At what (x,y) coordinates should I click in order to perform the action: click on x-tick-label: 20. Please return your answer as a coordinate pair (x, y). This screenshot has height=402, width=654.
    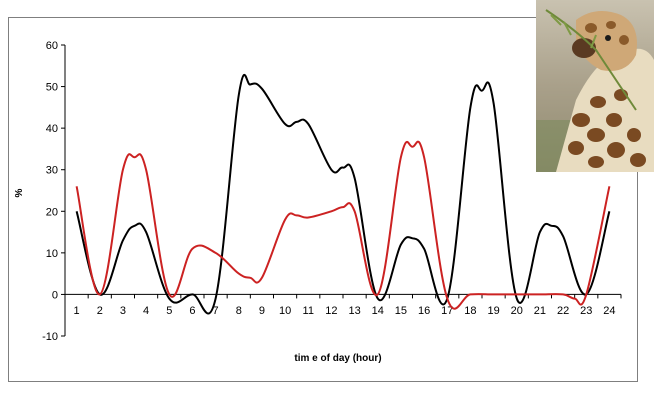
    Looking at the image, I should click on (517, 311).